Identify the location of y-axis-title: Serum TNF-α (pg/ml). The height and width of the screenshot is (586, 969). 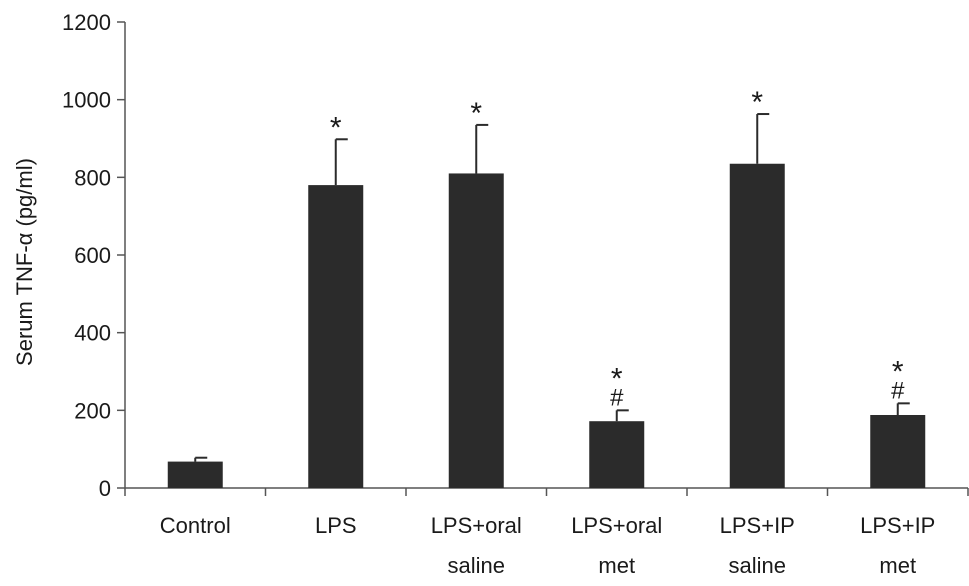
(24, 262).